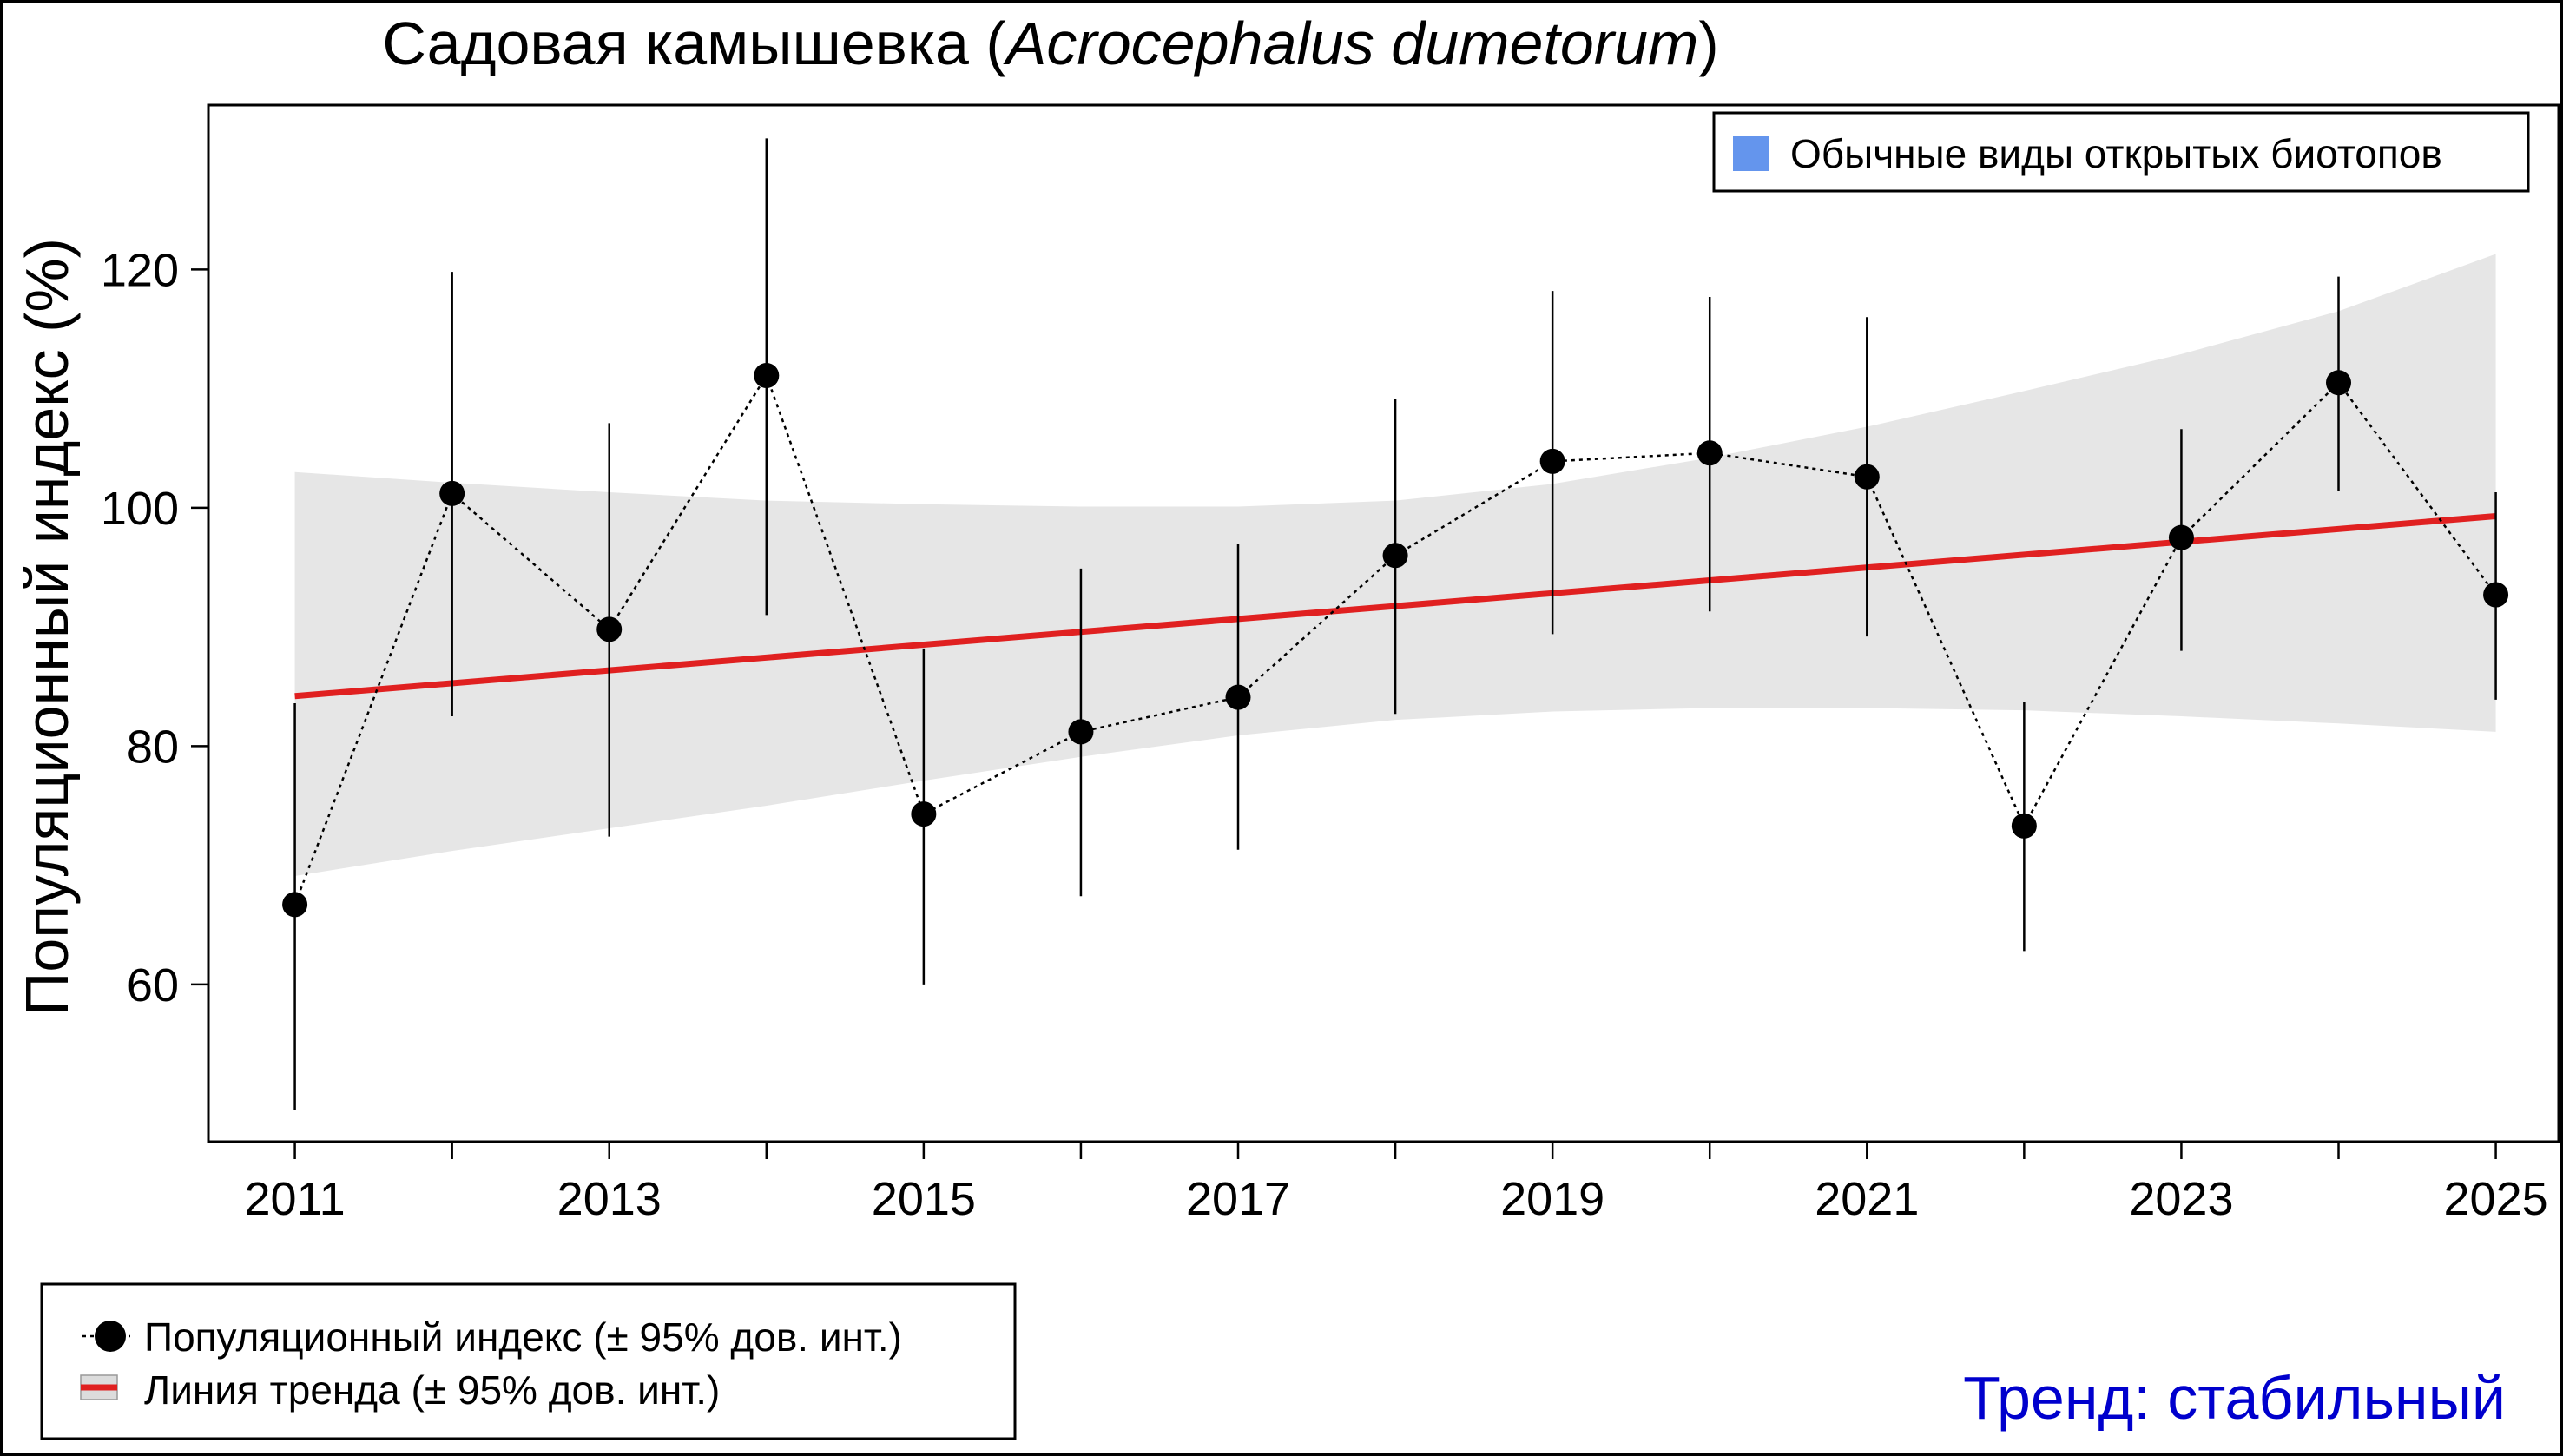  What do you see at coordinates (2024, 826) in the screenshot?
I see `data-point-2022` at bounding box center [2024, 826].